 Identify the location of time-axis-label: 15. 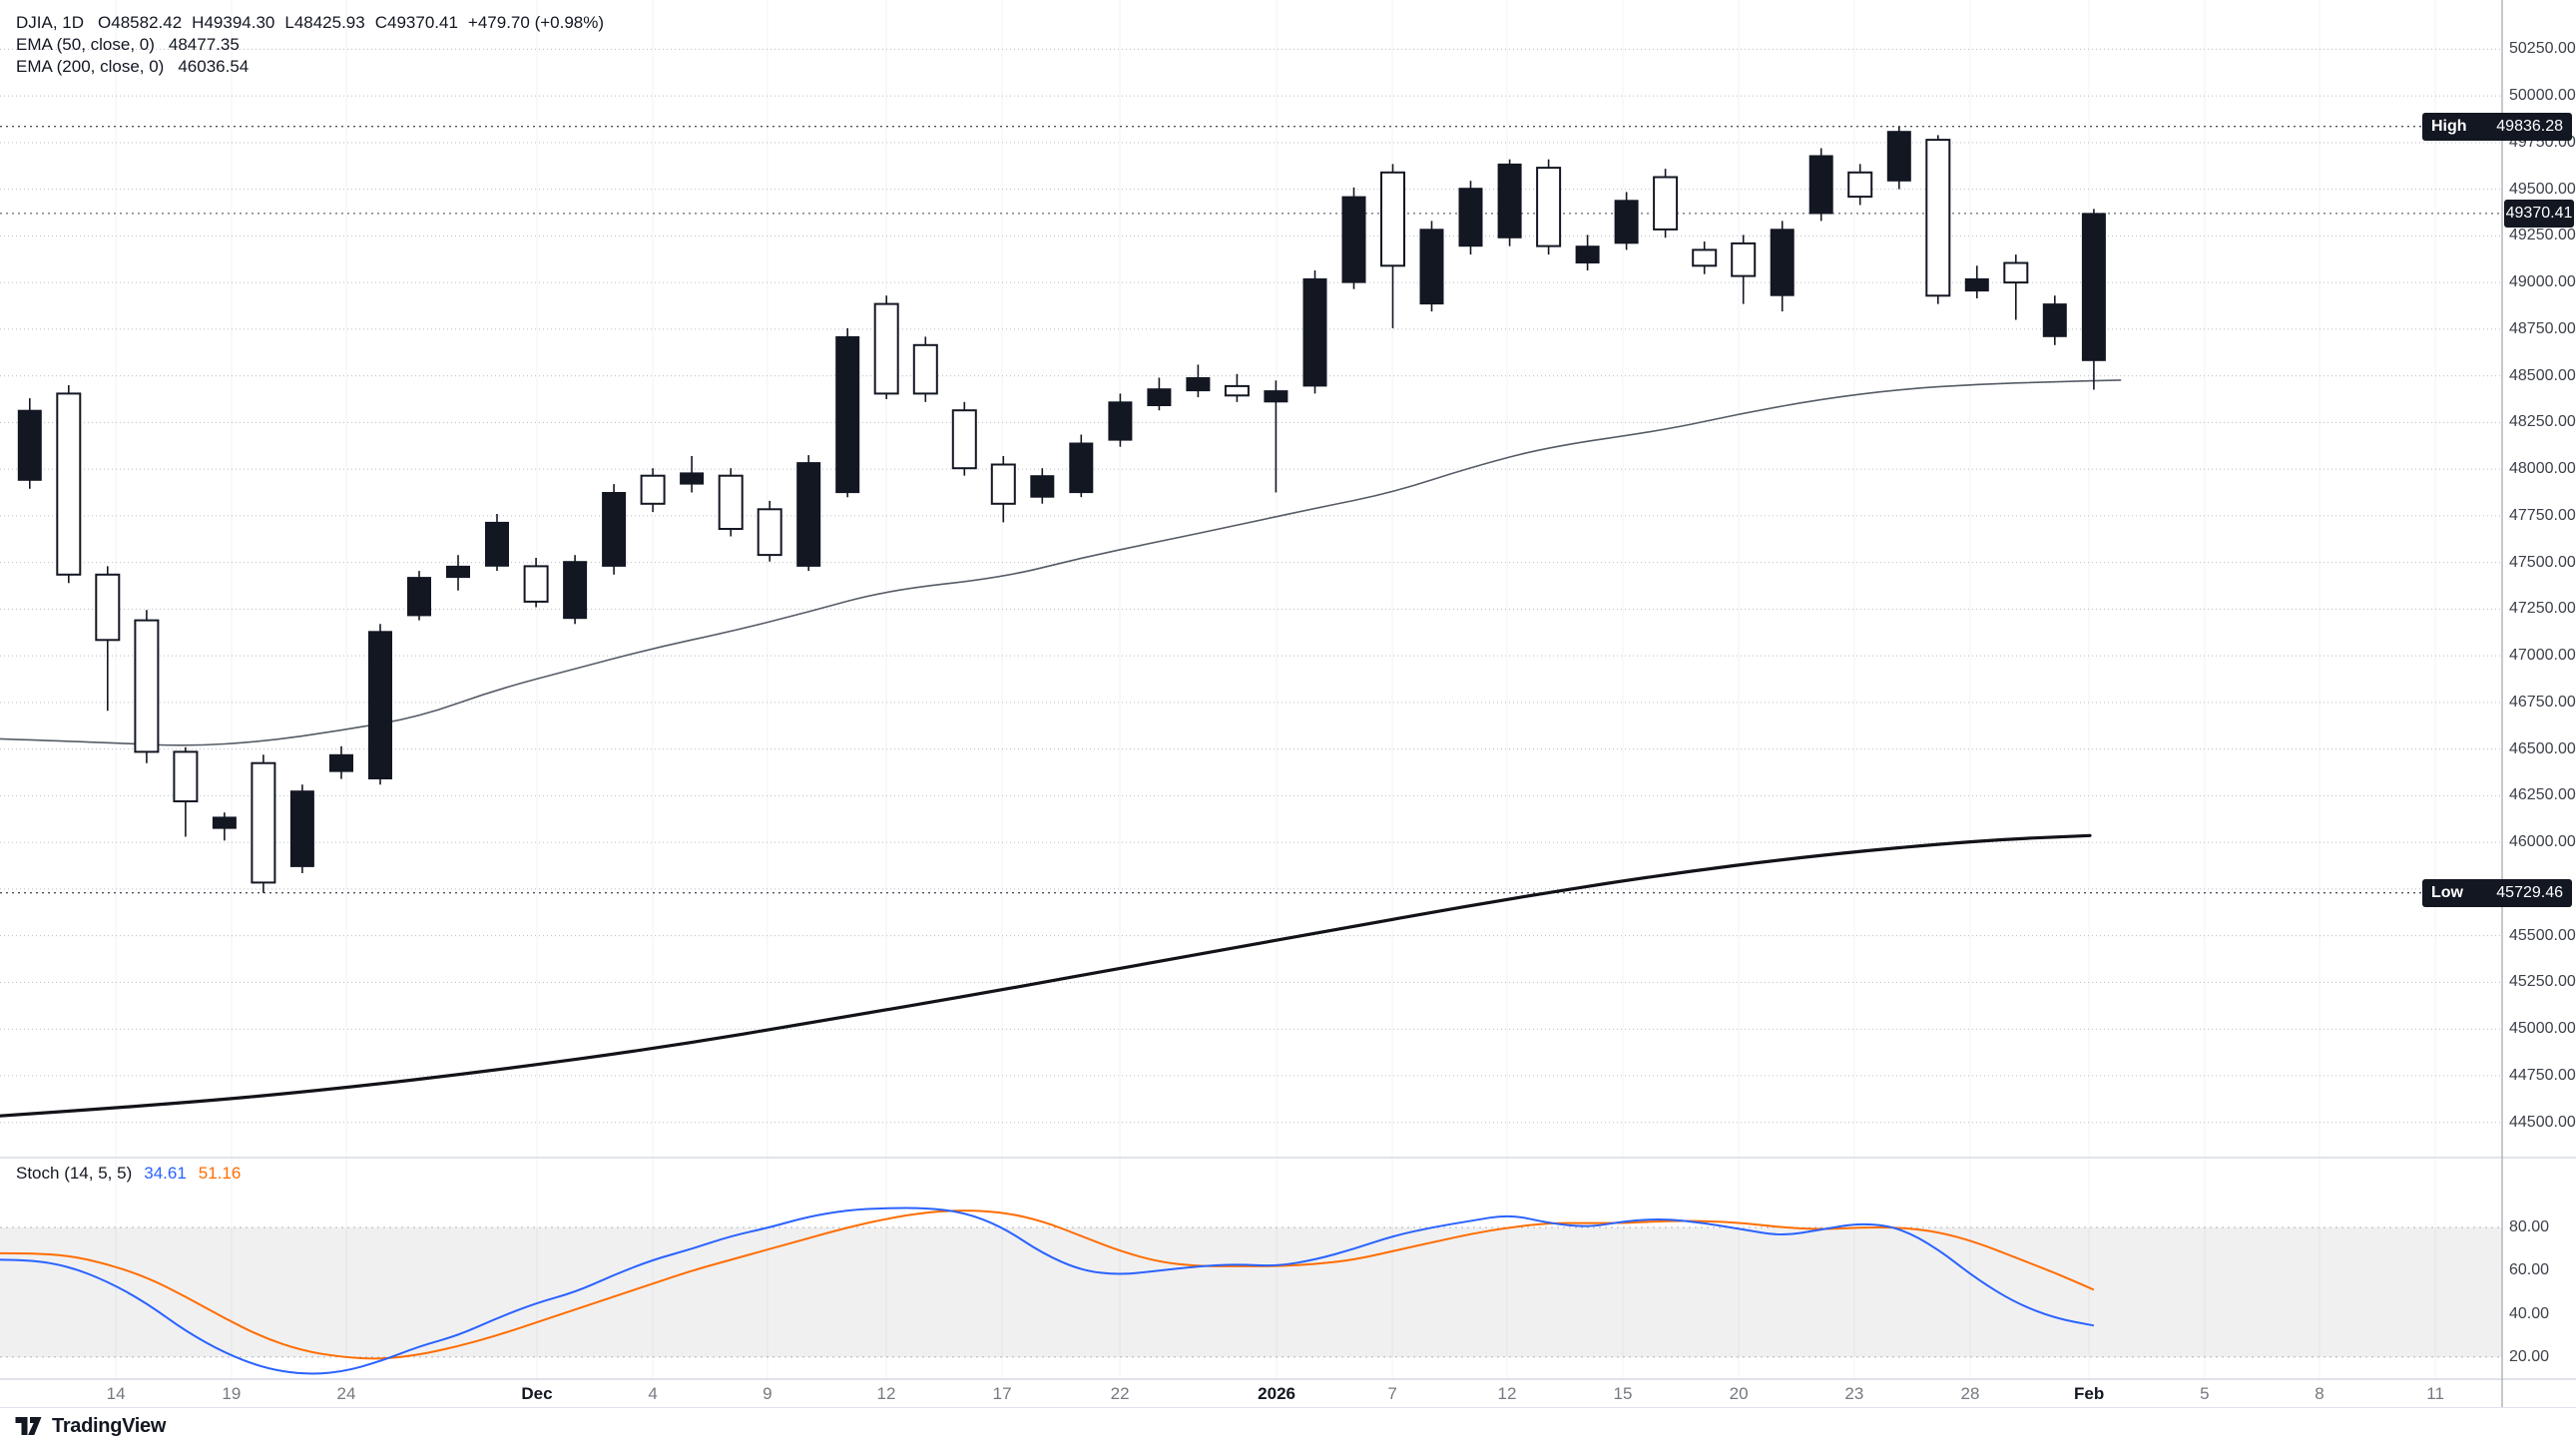
(1623, 1393).